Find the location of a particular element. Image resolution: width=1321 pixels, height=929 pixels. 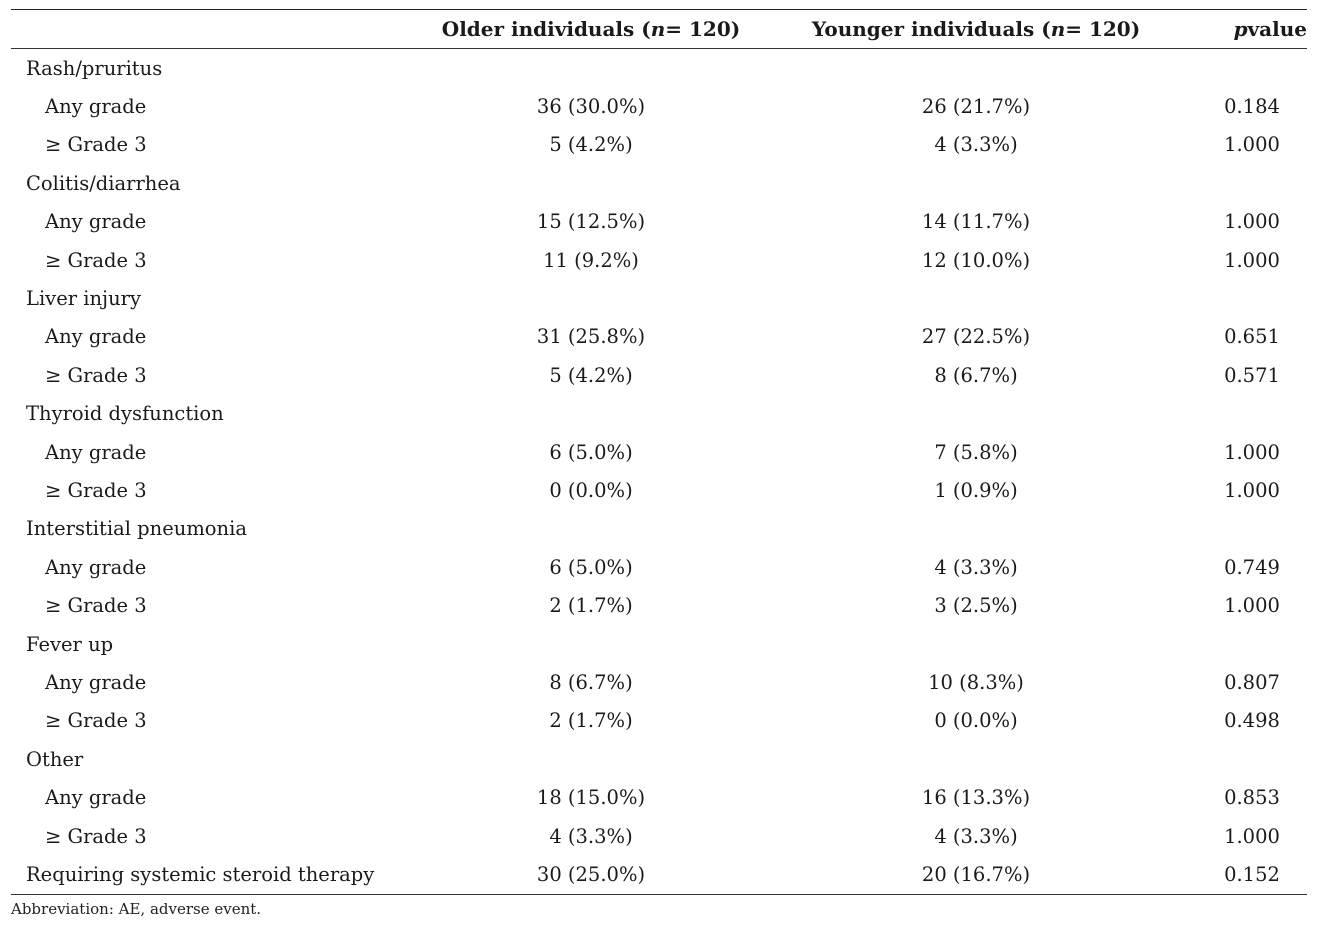

p-value: 0.853 is located at coordinates (1252, 798).